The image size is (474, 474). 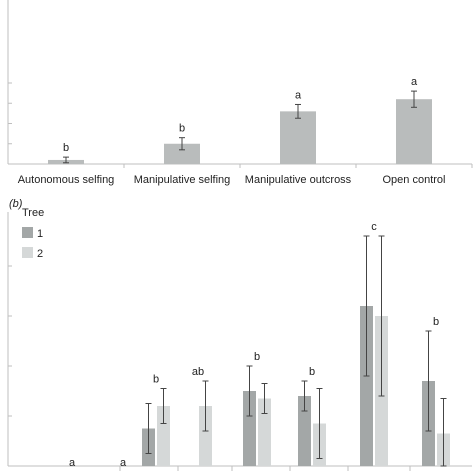 What do you see at coordinates (374, 227) in the screenshot?
I see `significance-label: c` at bounding box center [374, 227].